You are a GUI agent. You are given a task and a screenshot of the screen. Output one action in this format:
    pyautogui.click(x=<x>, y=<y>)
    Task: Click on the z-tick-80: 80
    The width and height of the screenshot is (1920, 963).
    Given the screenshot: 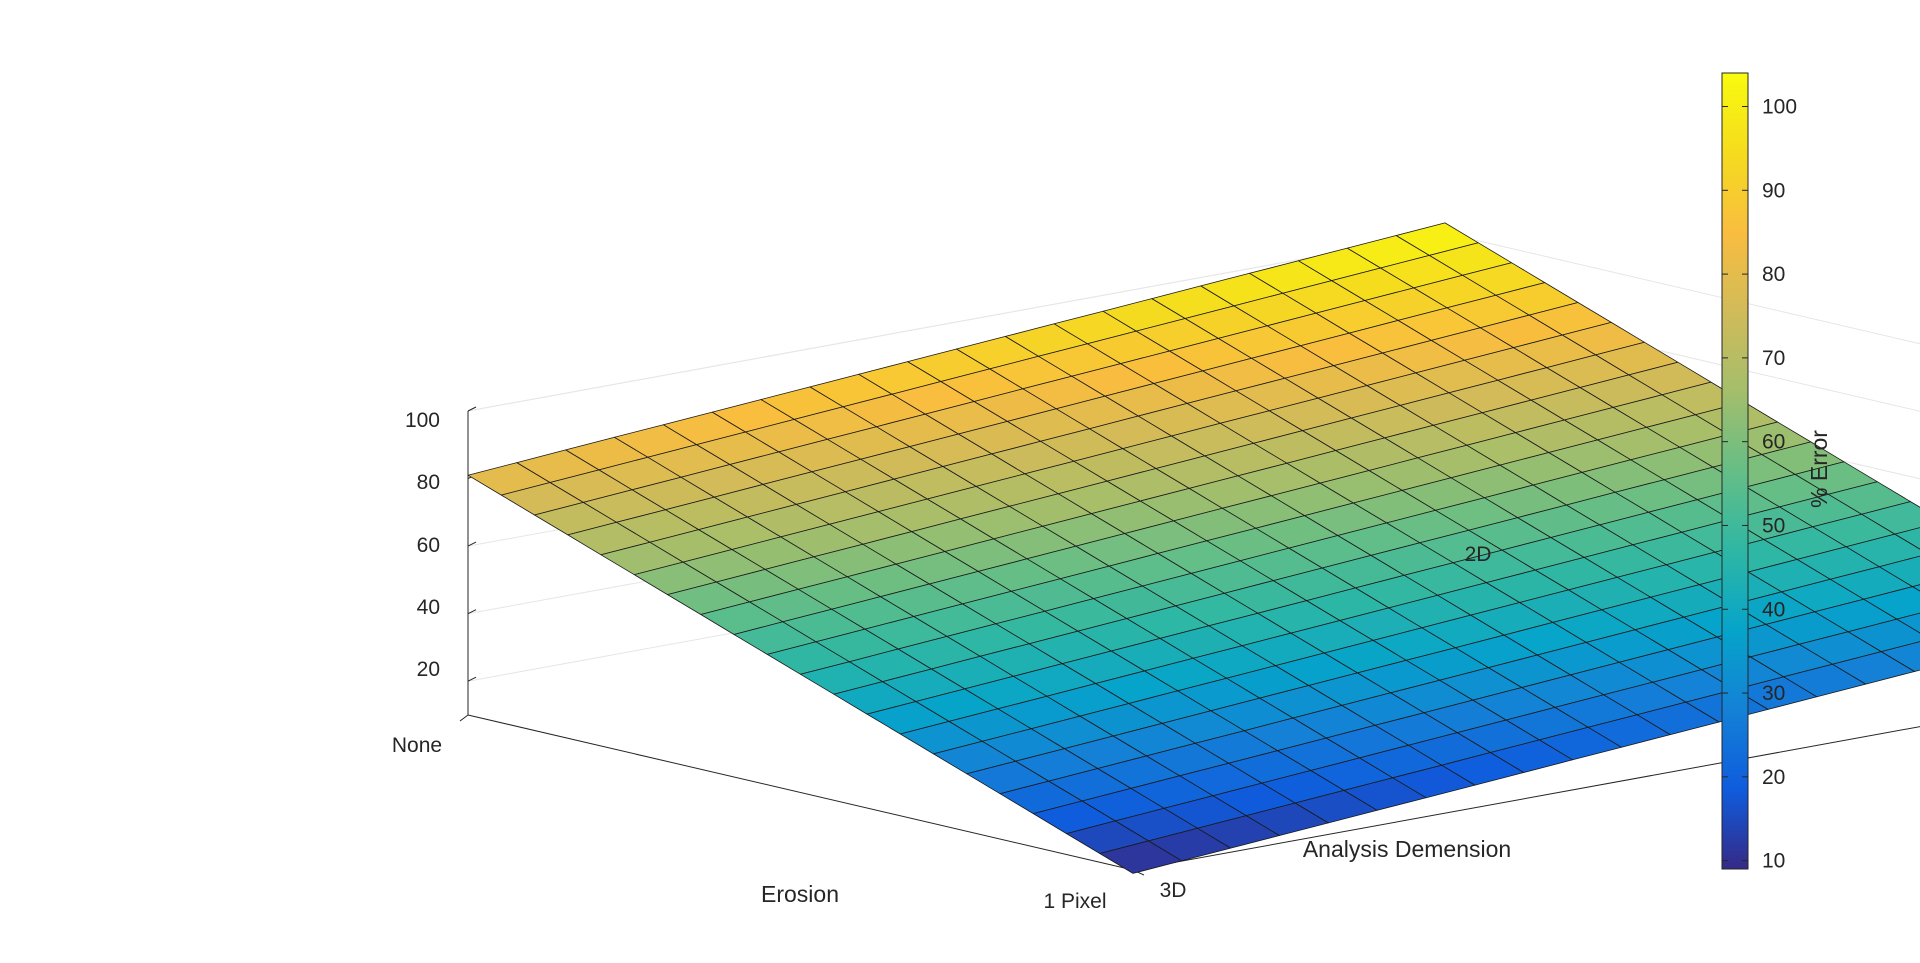 What is the action you would take?
    pyautogui.click(x=428, y=482)
    